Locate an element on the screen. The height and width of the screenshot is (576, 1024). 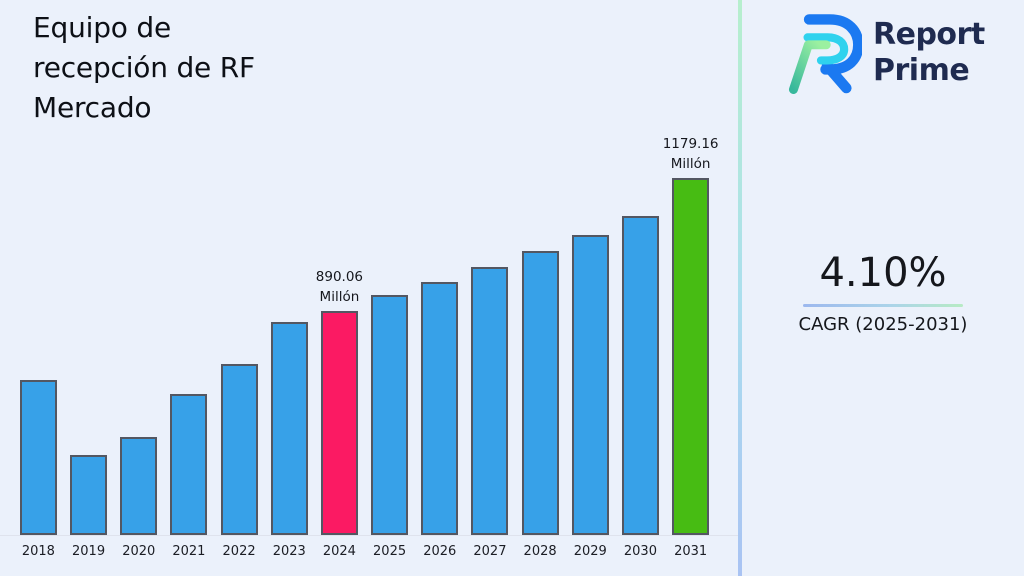
x-tick-2024: 2024 is located at coordinates (339, 551).